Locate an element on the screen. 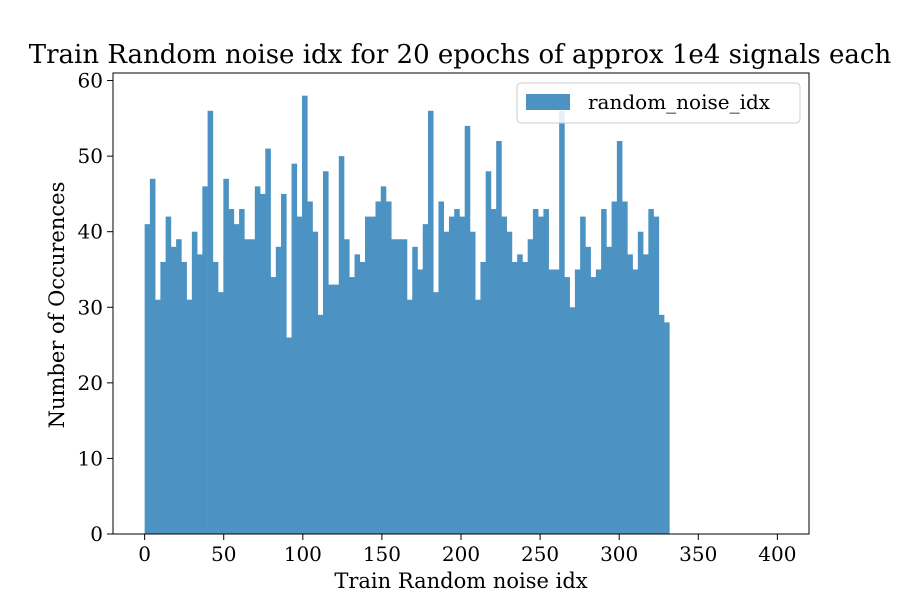 This screenshot has height=600, width=900. x-tick-label: 0 is located at coordinates (144, 554).